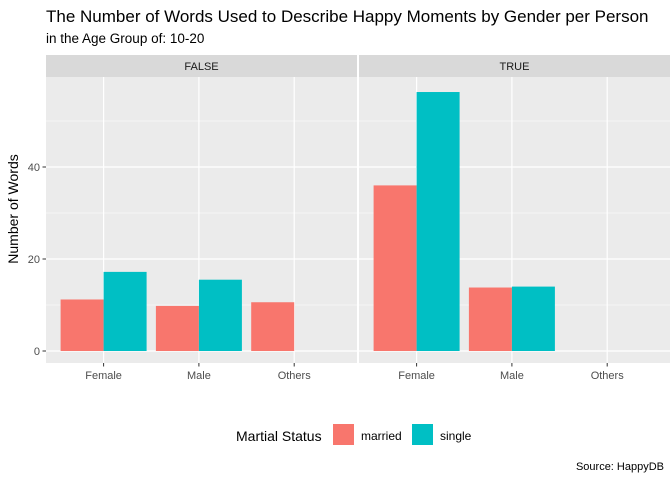 The width and height of the screenshot is (672, 480). Describe the element at coordinates (34, 260) in the screenshot. I see `y-tick-label: 20` at that location.